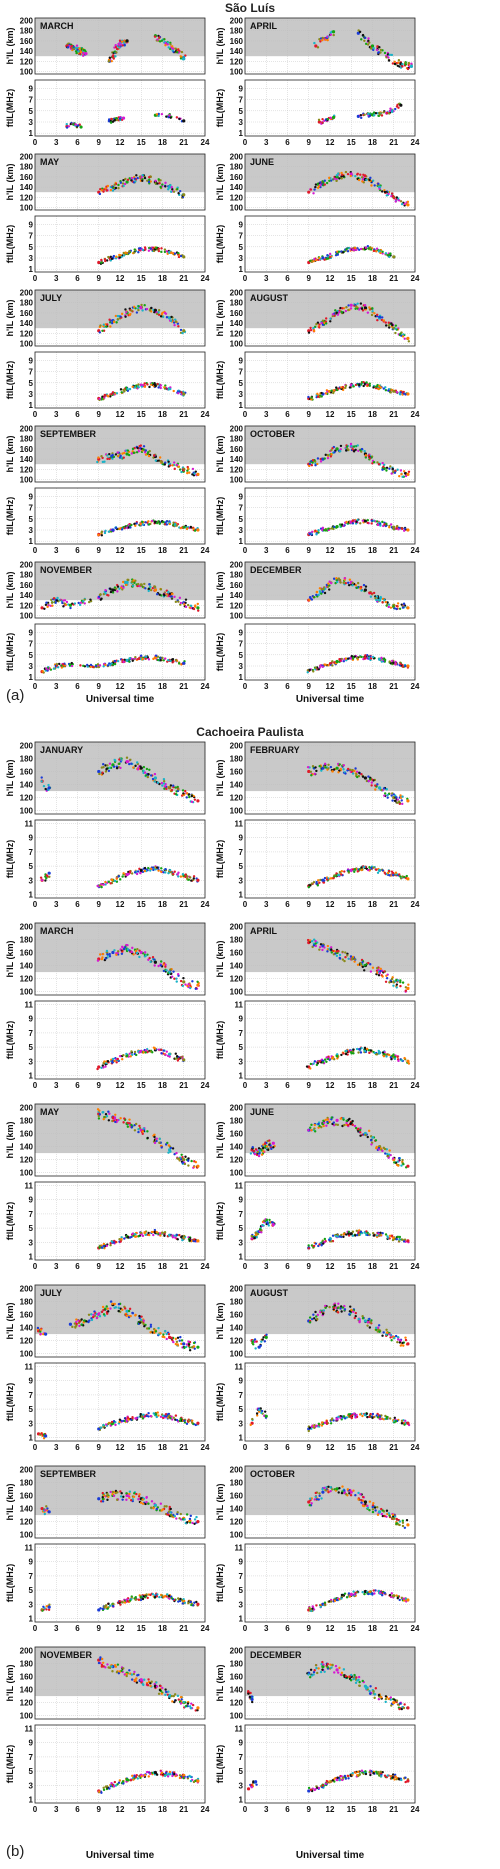  What do you see at coordinates (77, 142) in the screenshot?
I see `x-tick-label: 6` at bounding box center [77, 142].